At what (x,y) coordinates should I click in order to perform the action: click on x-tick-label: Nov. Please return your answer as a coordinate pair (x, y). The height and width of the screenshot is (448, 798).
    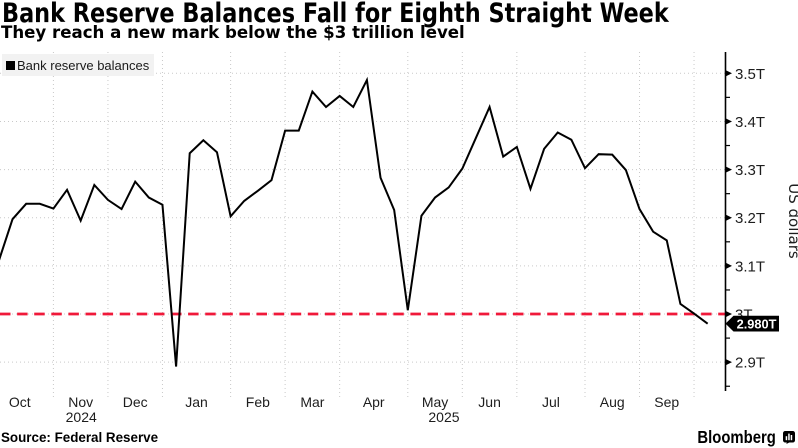
    Looking at the image, I should click on (80, 402).